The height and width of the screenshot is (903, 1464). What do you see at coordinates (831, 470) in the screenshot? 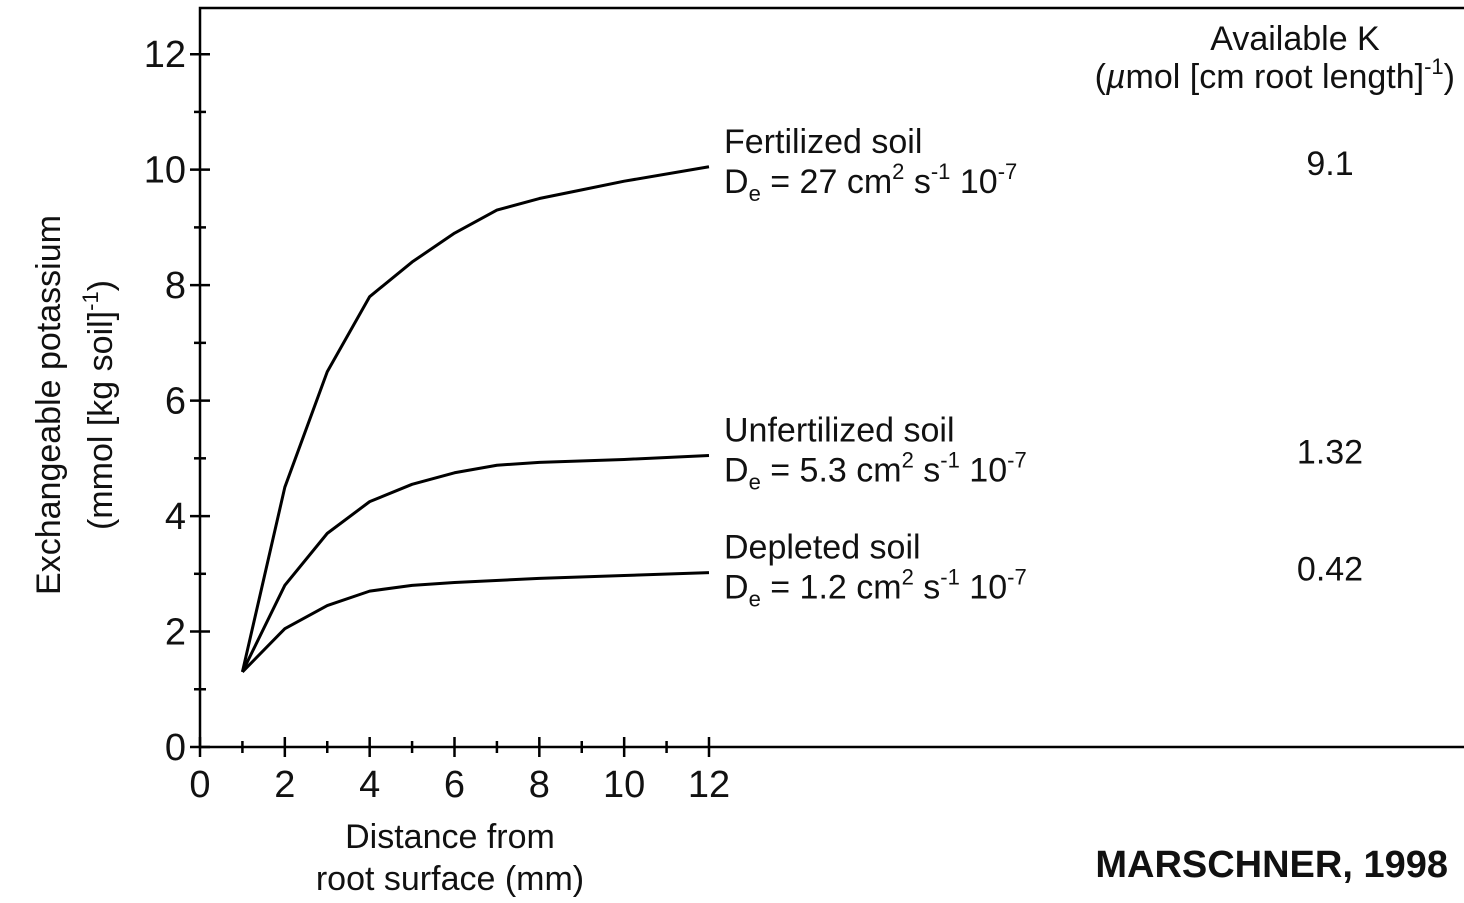
I see `text-part: = 5.3 cm` at bounding box center [831, 470].